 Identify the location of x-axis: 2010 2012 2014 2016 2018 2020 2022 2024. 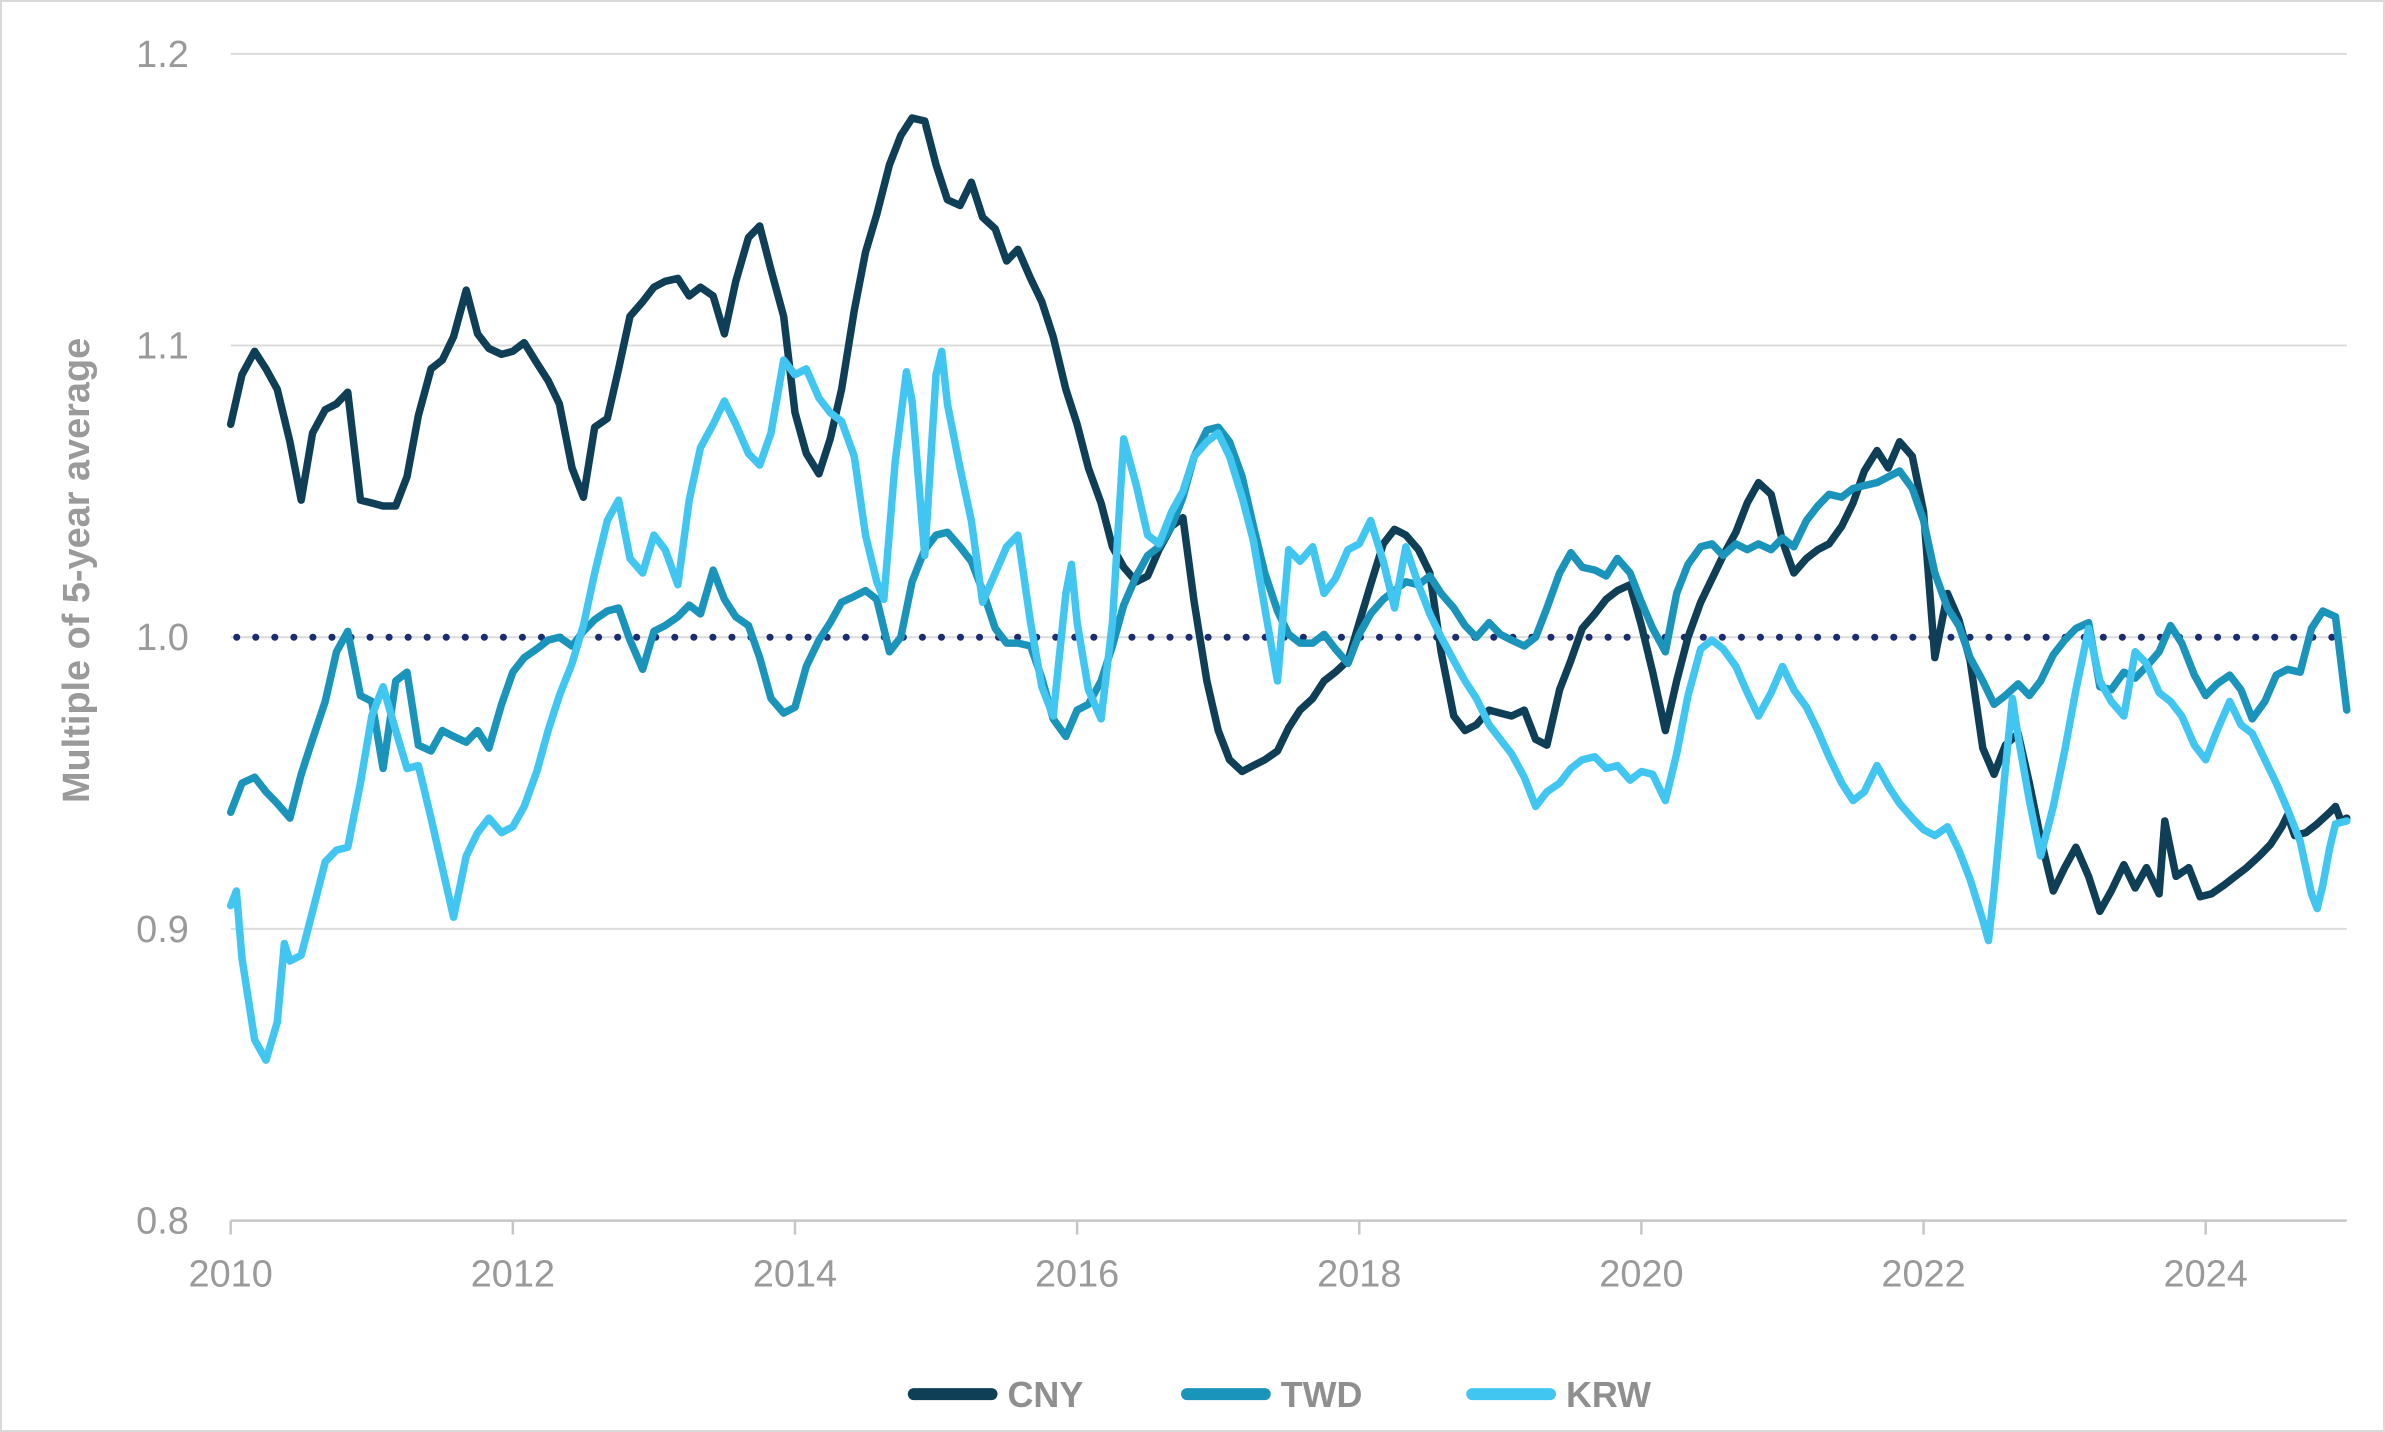
(1218, 1257).